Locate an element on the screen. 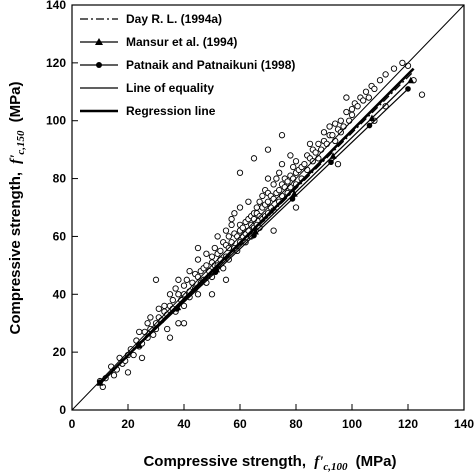 Image resolution: width=474 pixels, height=474 pixels. y-tick-label: 120 is located at coordinates (56, 63).